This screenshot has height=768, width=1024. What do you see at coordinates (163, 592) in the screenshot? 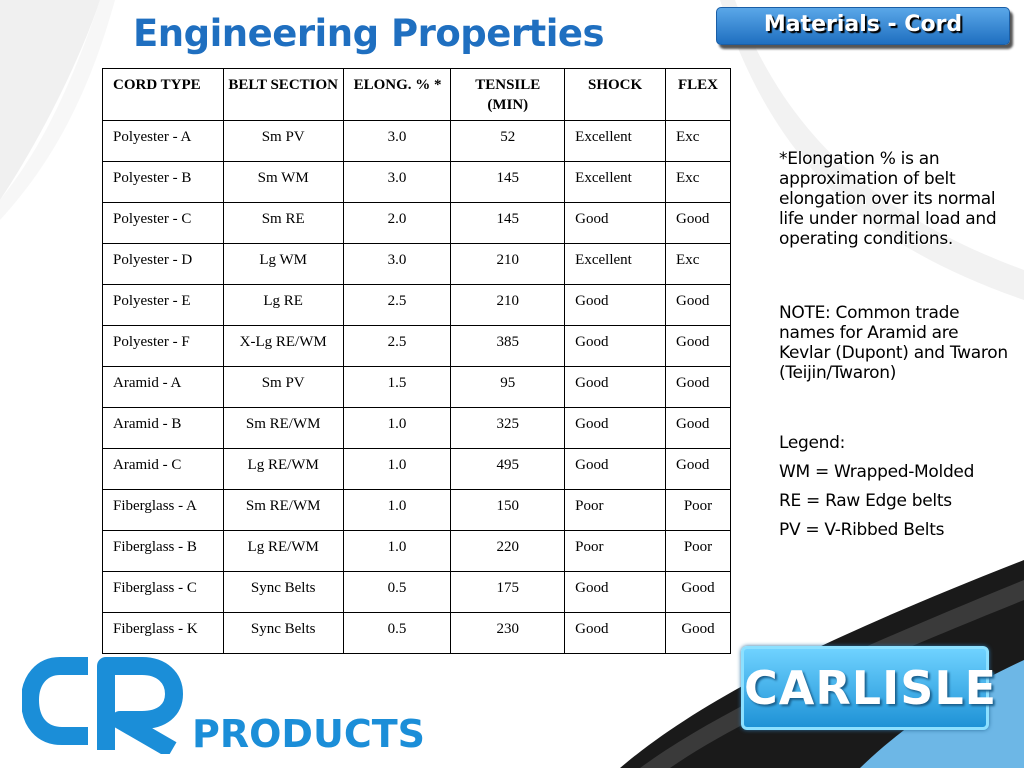
I see `cell-cord-type: Fiberglass - C` at bounding box center [163, 592].